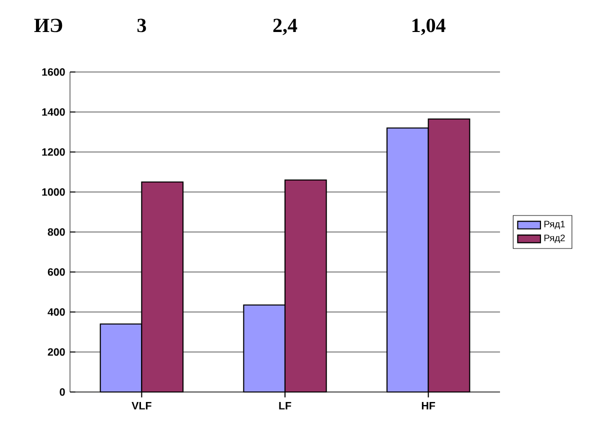 The image size is (589, 429). I want to click on legend-label: Ряд2, so click(554, 238).